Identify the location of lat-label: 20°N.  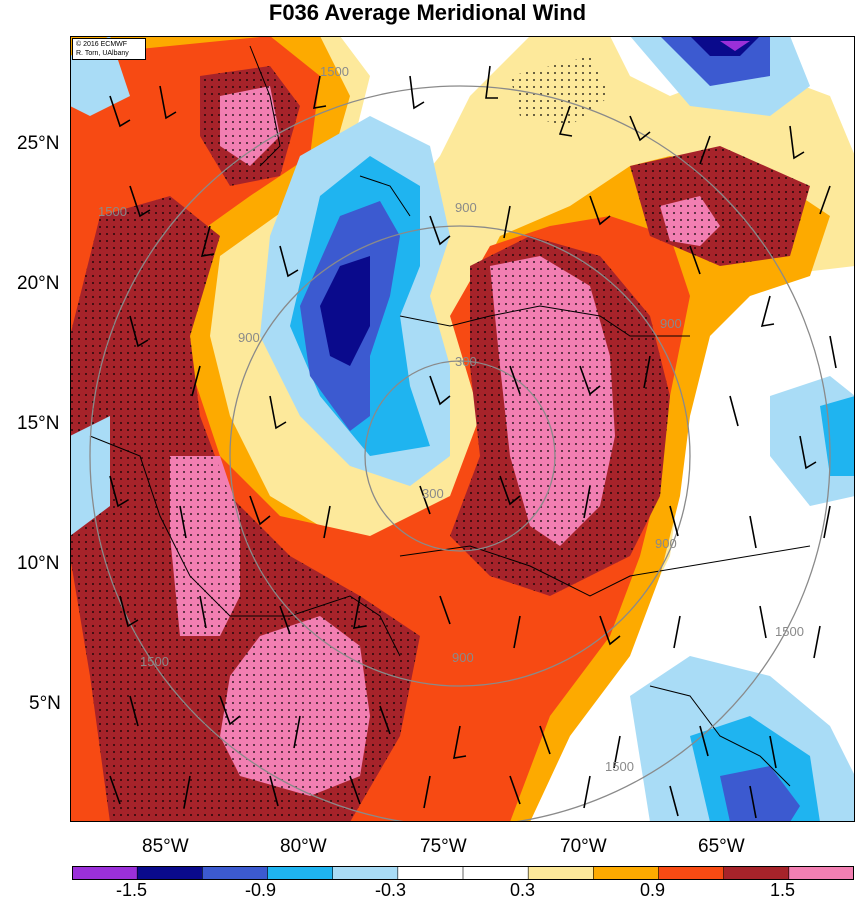
(38, 283).